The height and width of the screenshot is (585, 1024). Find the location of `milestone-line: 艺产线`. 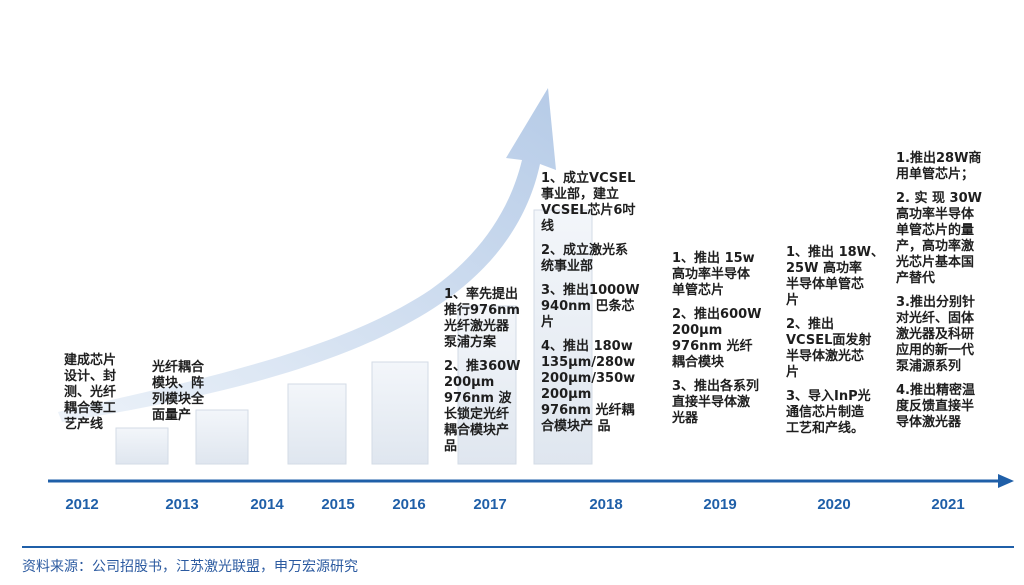

milestone-line: 艺产线 is located at coordinates (84, 424).